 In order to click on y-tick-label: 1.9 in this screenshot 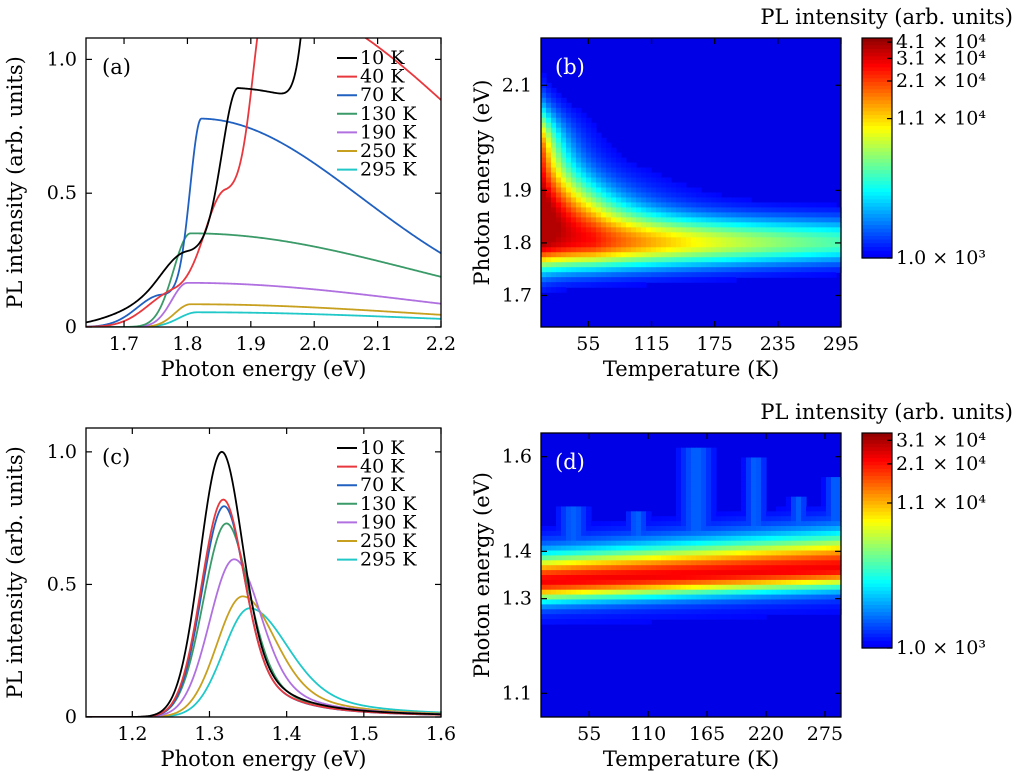, I will do `click(517, 190)`.